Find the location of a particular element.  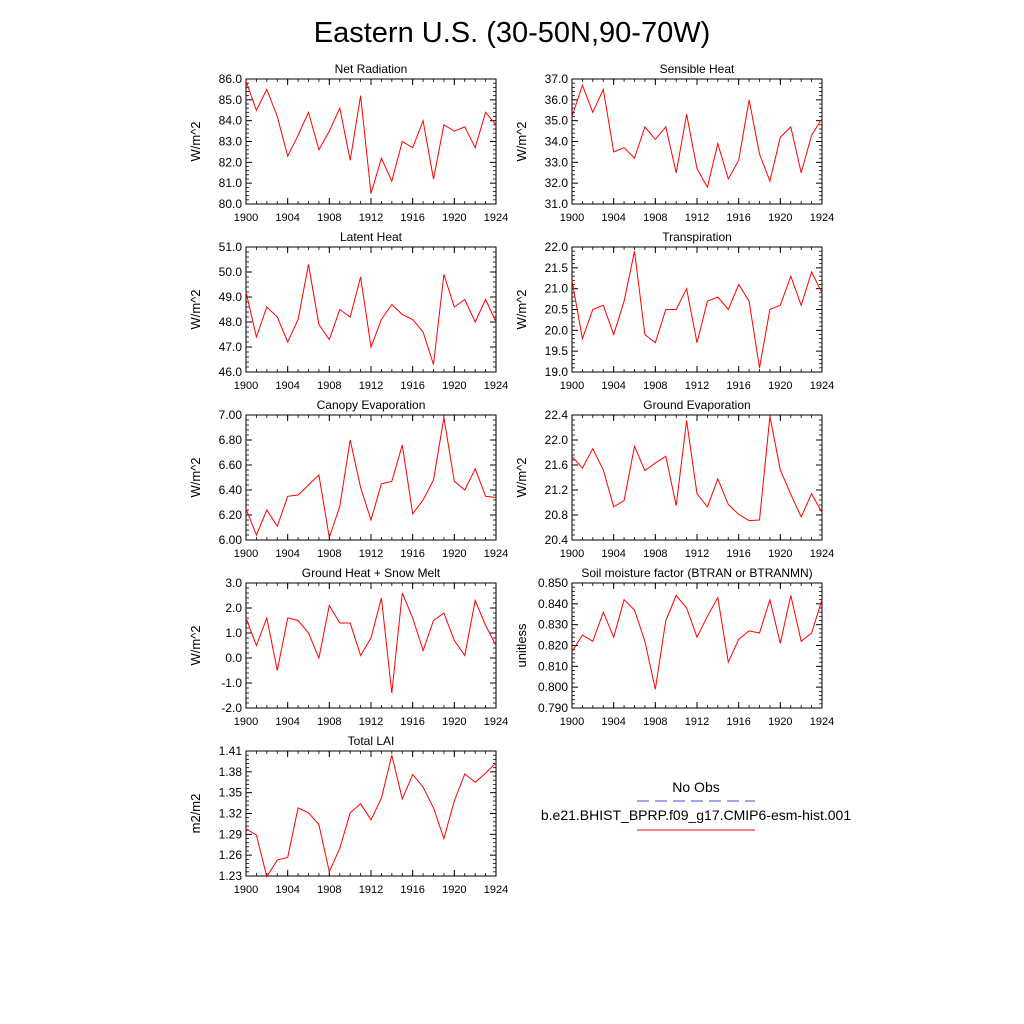

y-tick-label: 31.0 is located at coordinates (557, 204).